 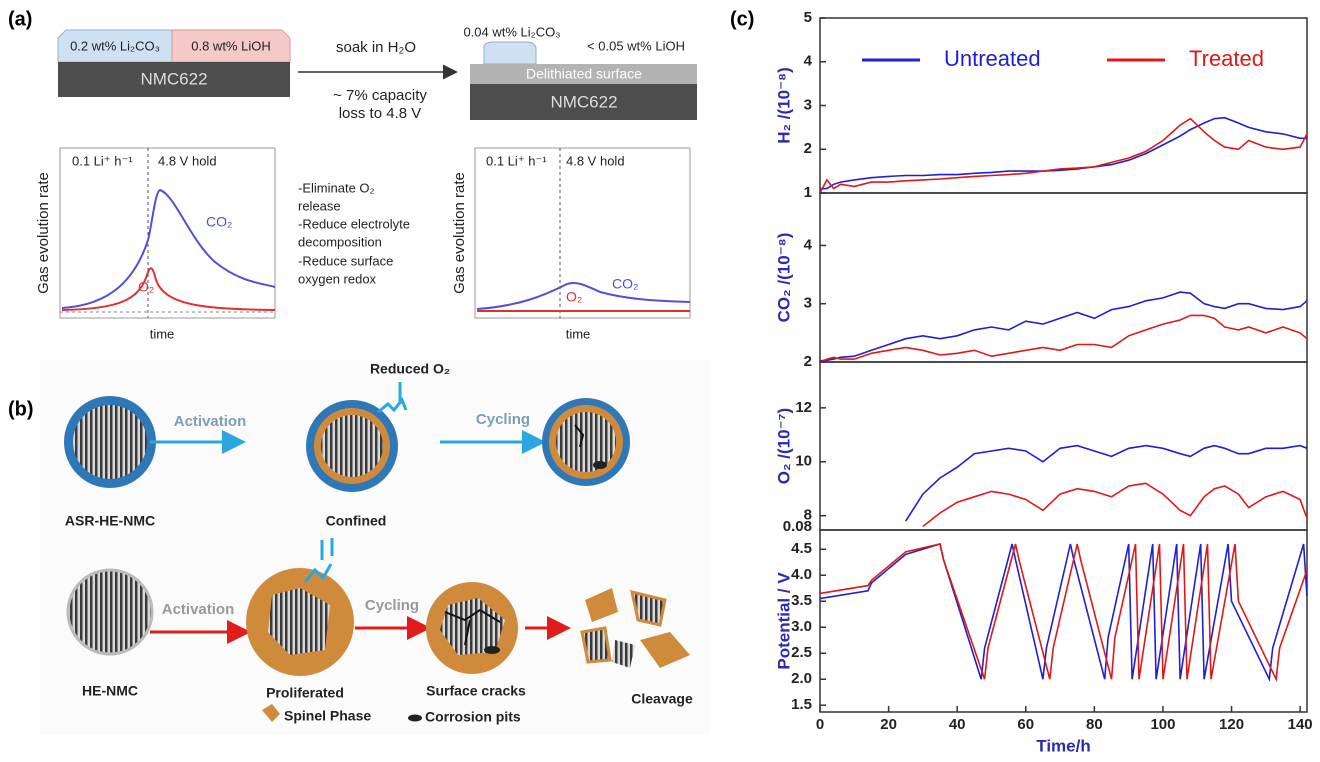 What do you see at coordinates (783, 446) in the screenshot?
I see `y-axis-label: O₂ /(10⁻⁷)` at bounding box center [783, 446].